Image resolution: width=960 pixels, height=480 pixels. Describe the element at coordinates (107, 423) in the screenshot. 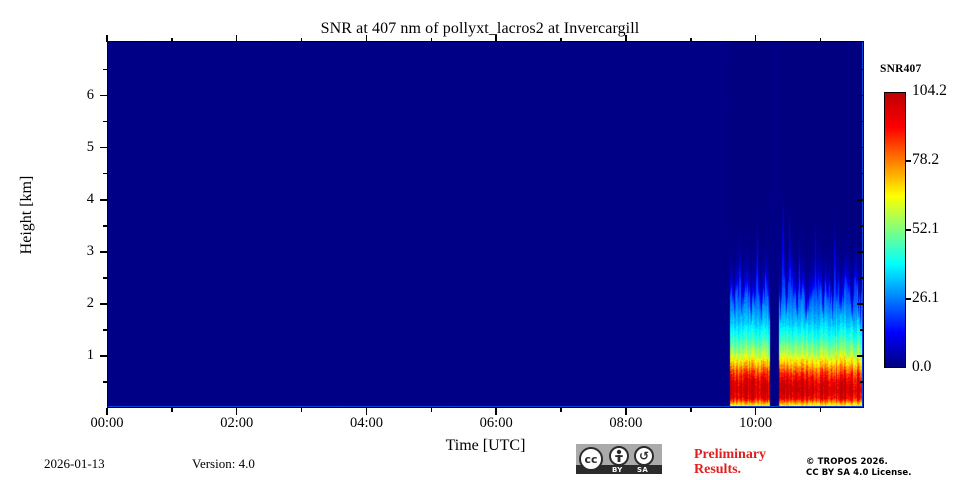

I see `x-tick-label-00:00: 00:00` at that location.